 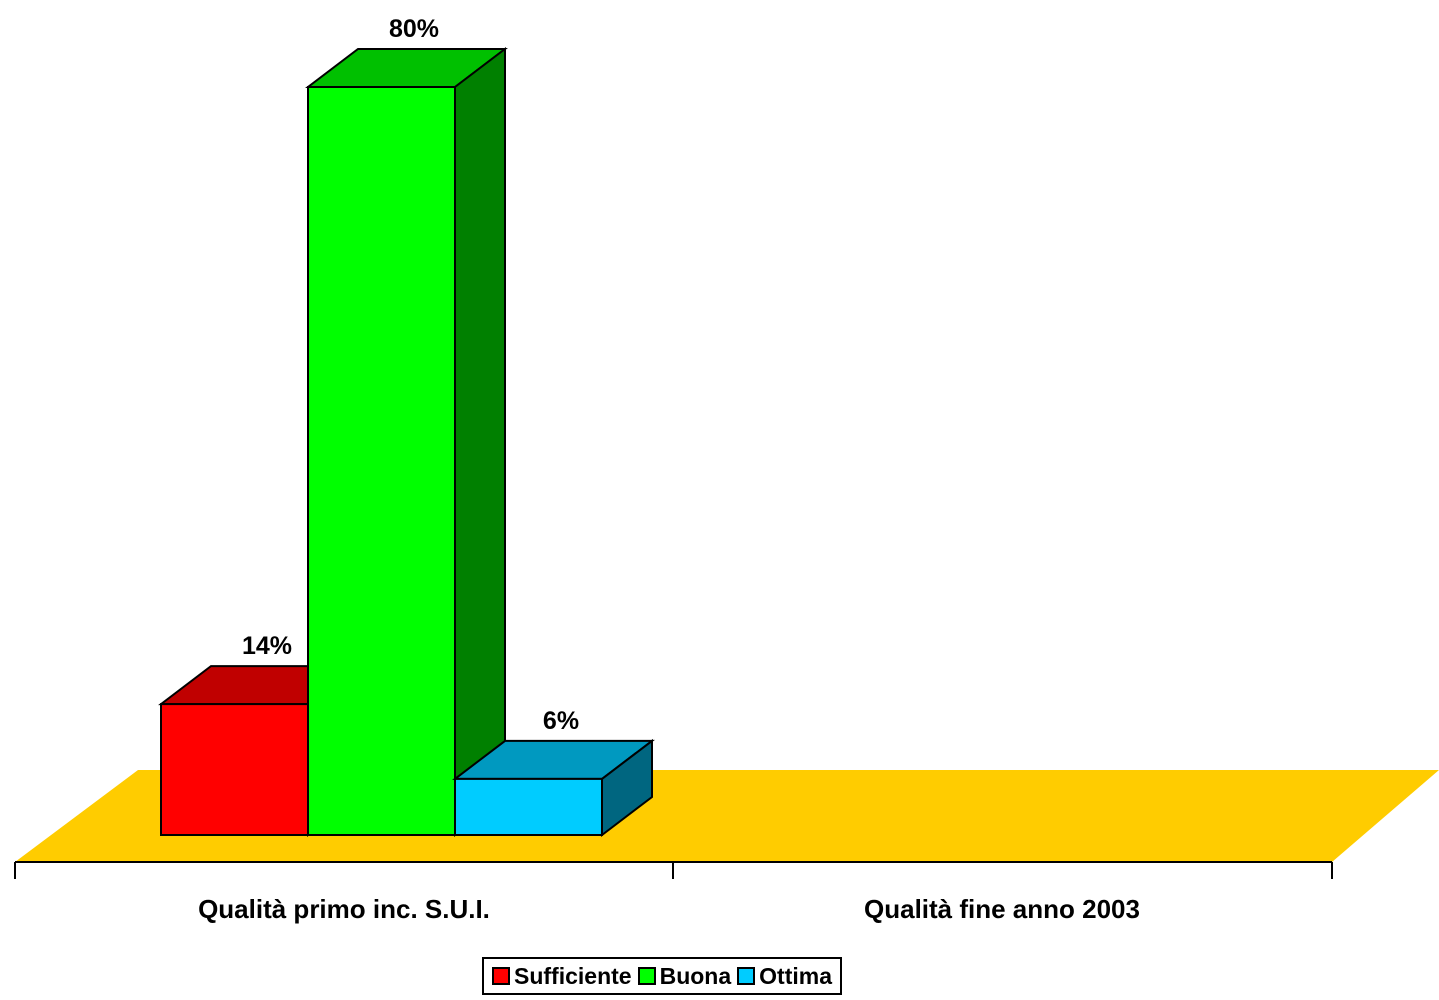 I want to click on category-label-1: Qualità fine anno 2003, so click(x=1002, y=909).